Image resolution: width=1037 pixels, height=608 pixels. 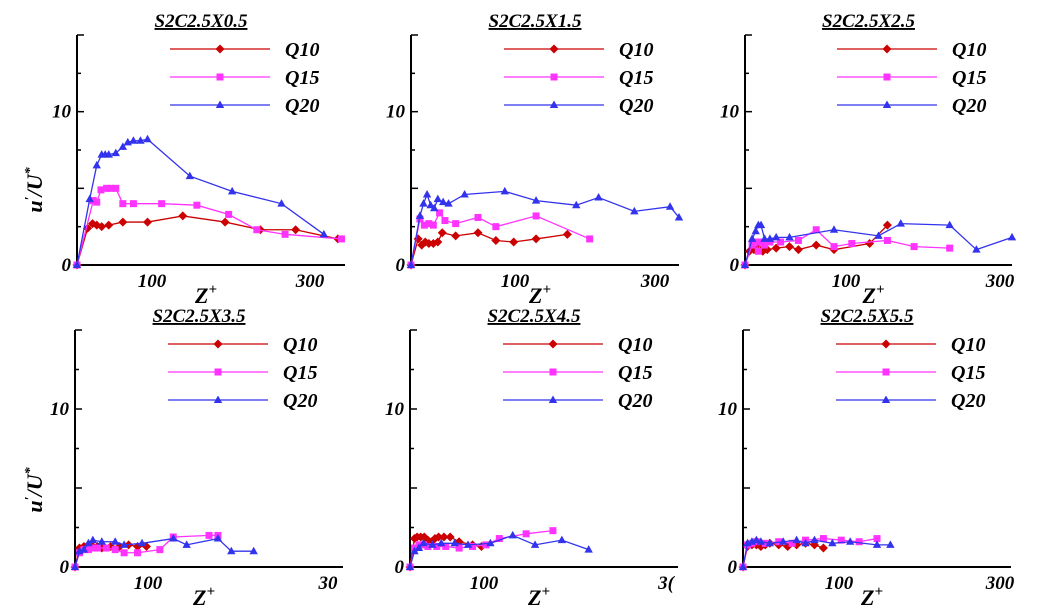 What do you see at coordinates (198, 159) in the screenshot?
I see `chart-panel-1: S2C2.5X0.5 0 10 100 300 Z+ Q10 Q15 Q20` at bounding box center [198, 159].